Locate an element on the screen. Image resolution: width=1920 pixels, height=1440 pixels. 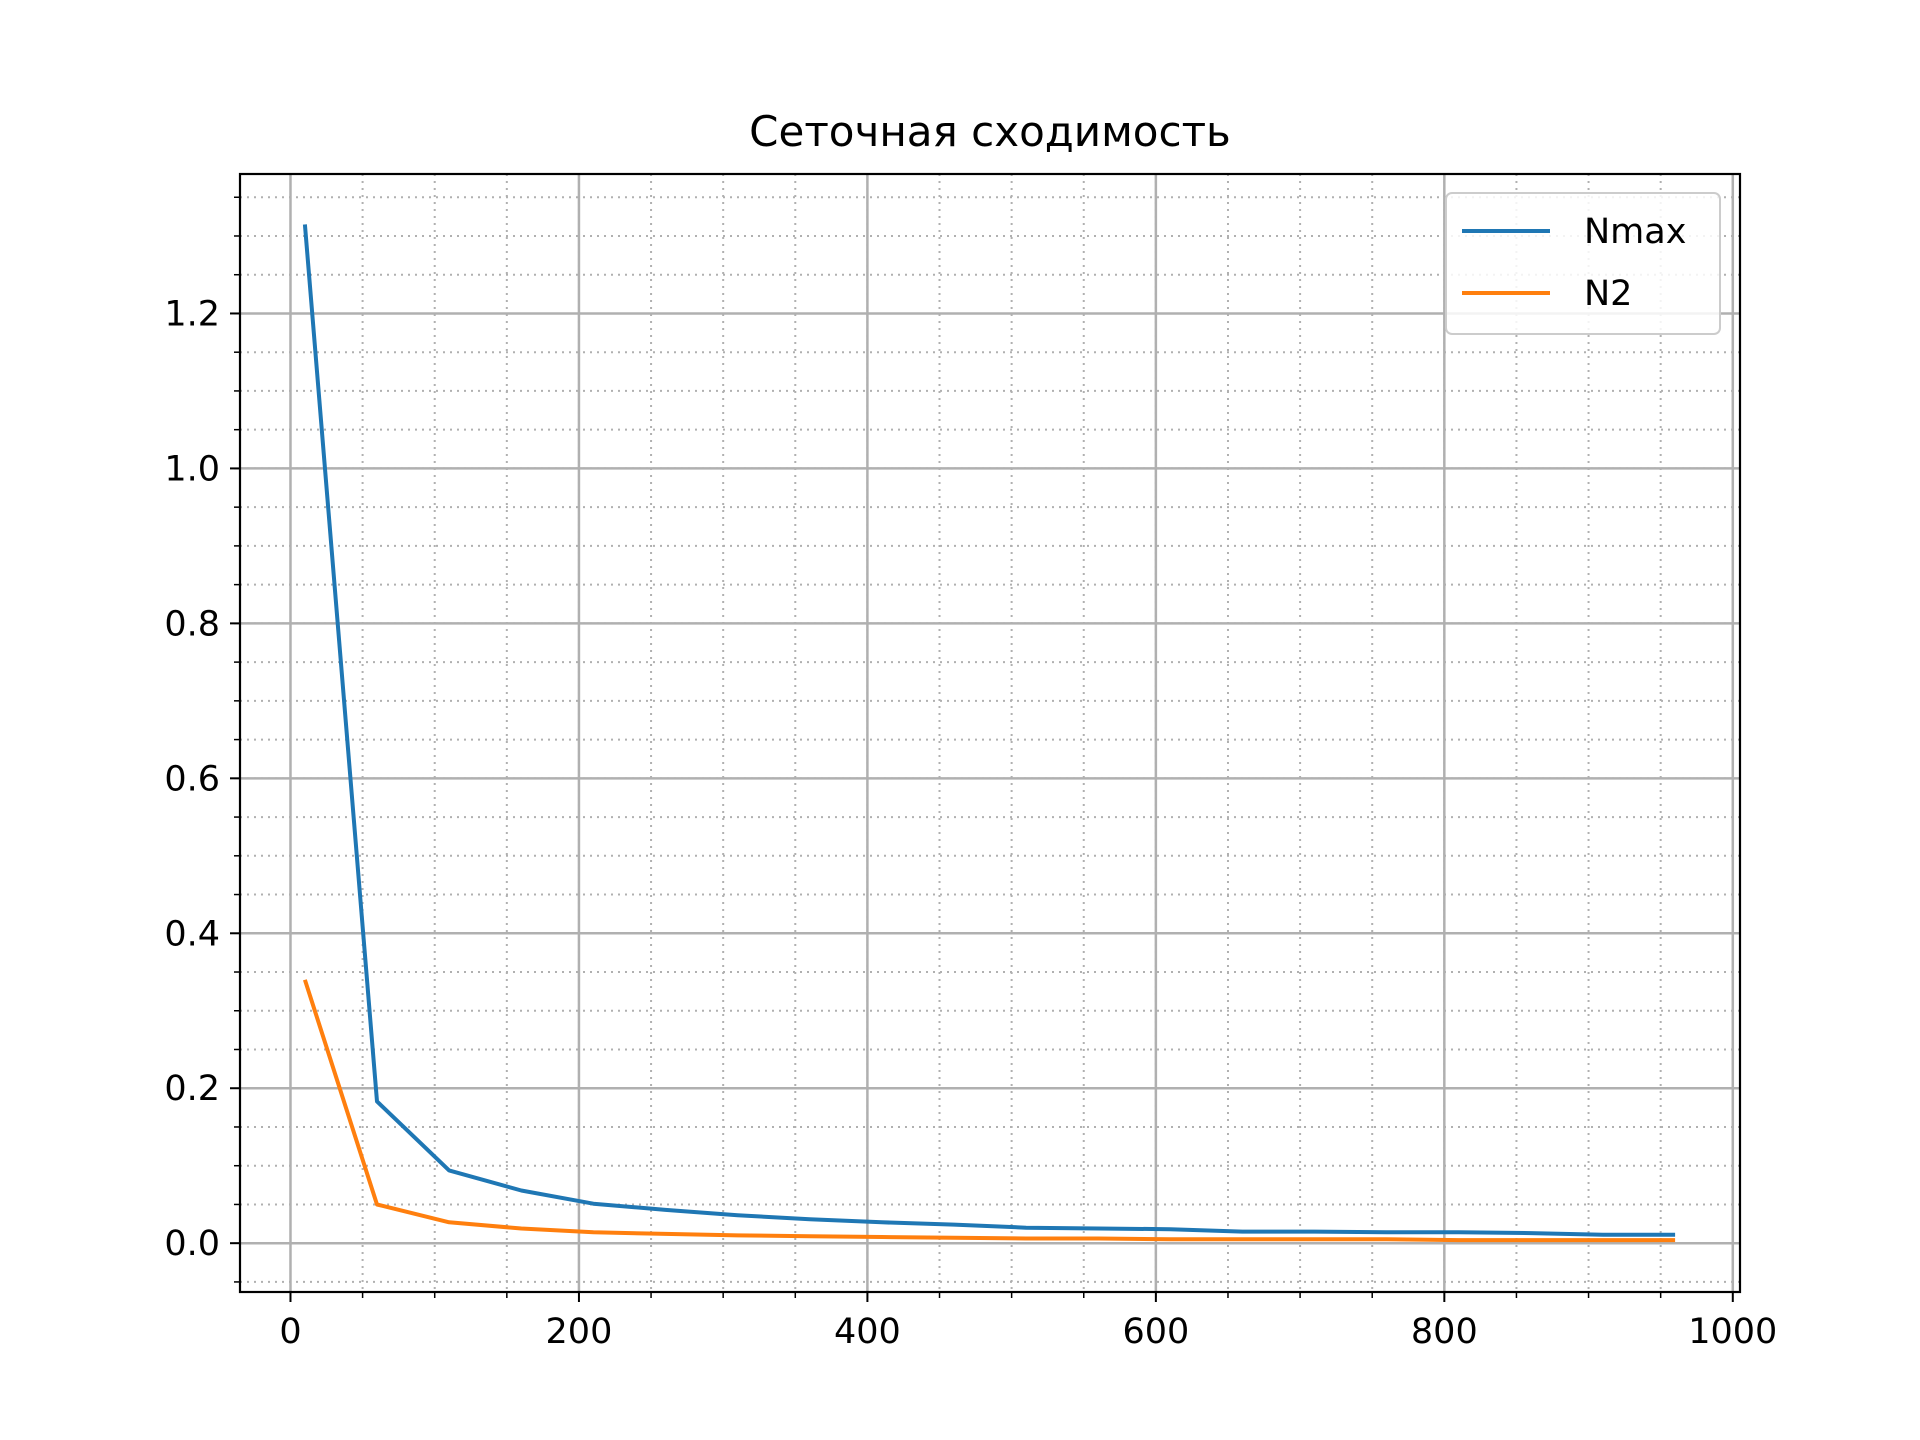
y-tick-label: 0.0 is located at coordinates (192, 1244).